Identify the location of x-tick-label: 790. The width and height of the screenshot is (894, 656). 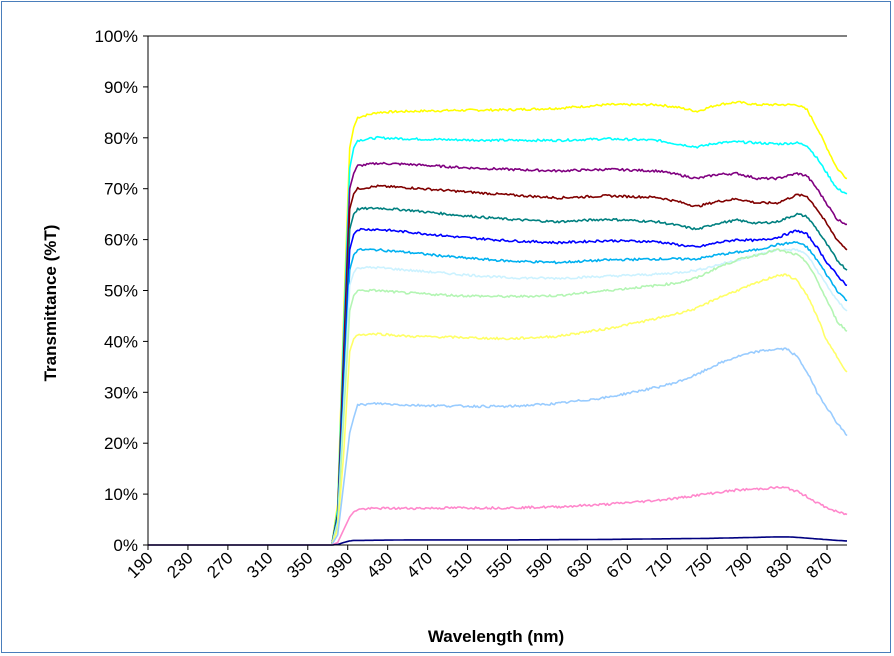
(738, 564).